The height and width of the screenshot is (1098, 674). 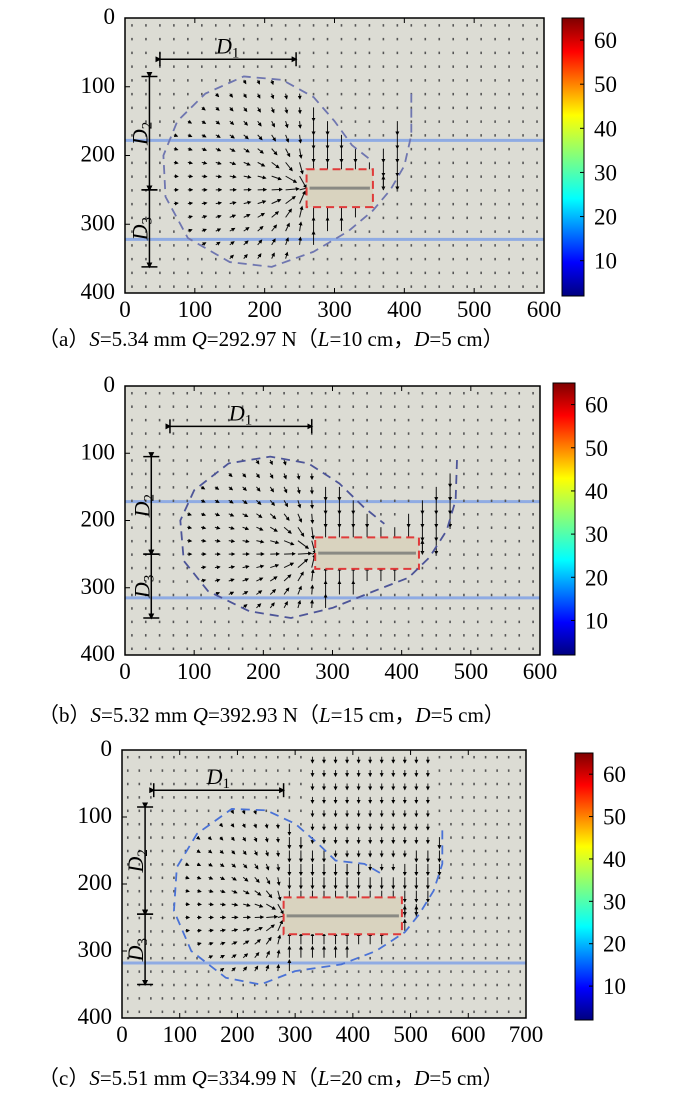 I want to click on x-tick-label: 200, so click(x=263, y=671).